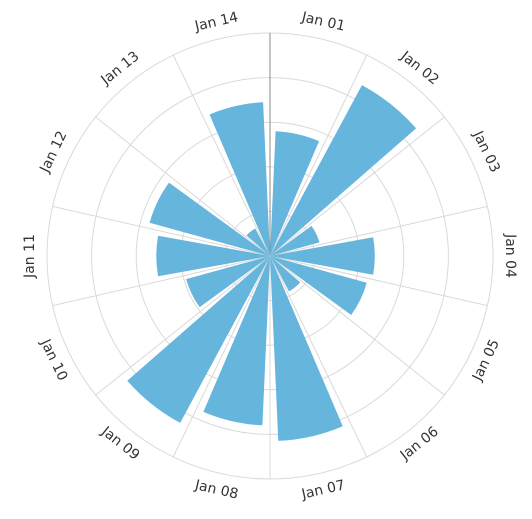 This screenshot has height=519, width=532. I want to click on category-label: Jan 01, so click(322, 22).